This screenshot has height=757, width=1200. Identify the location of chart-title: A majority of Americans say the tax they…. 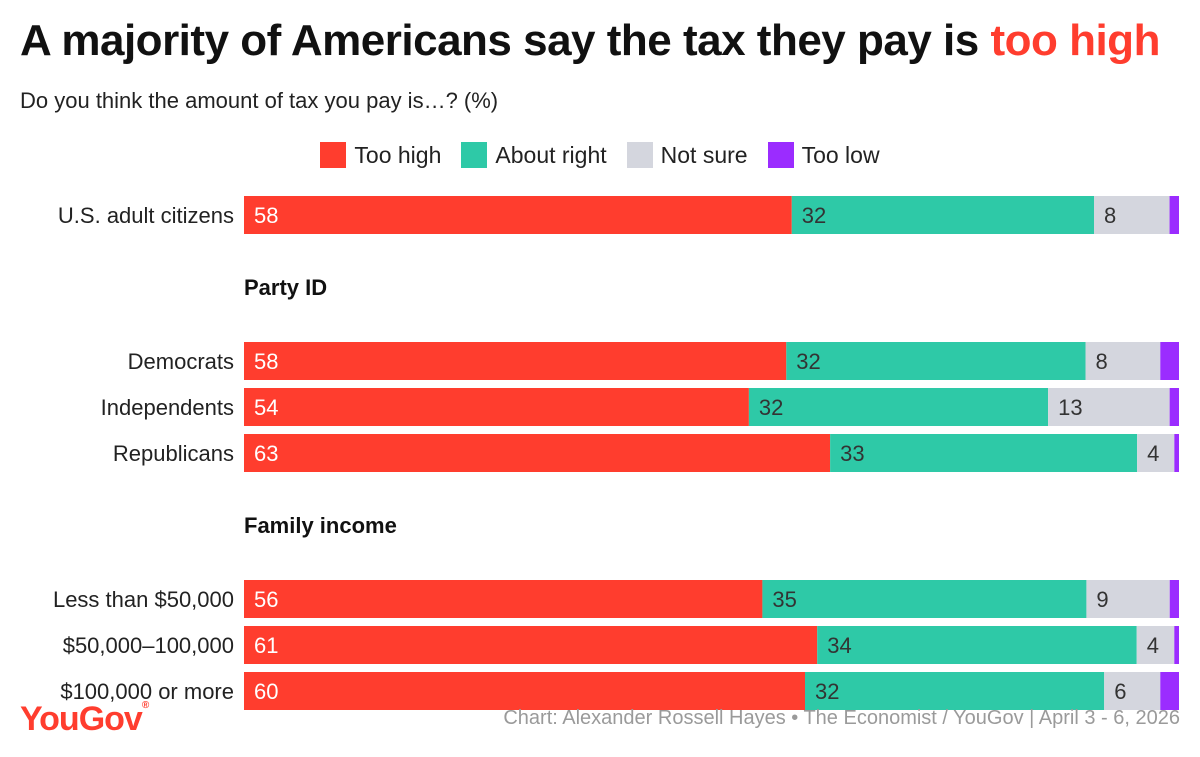
(590, 41).